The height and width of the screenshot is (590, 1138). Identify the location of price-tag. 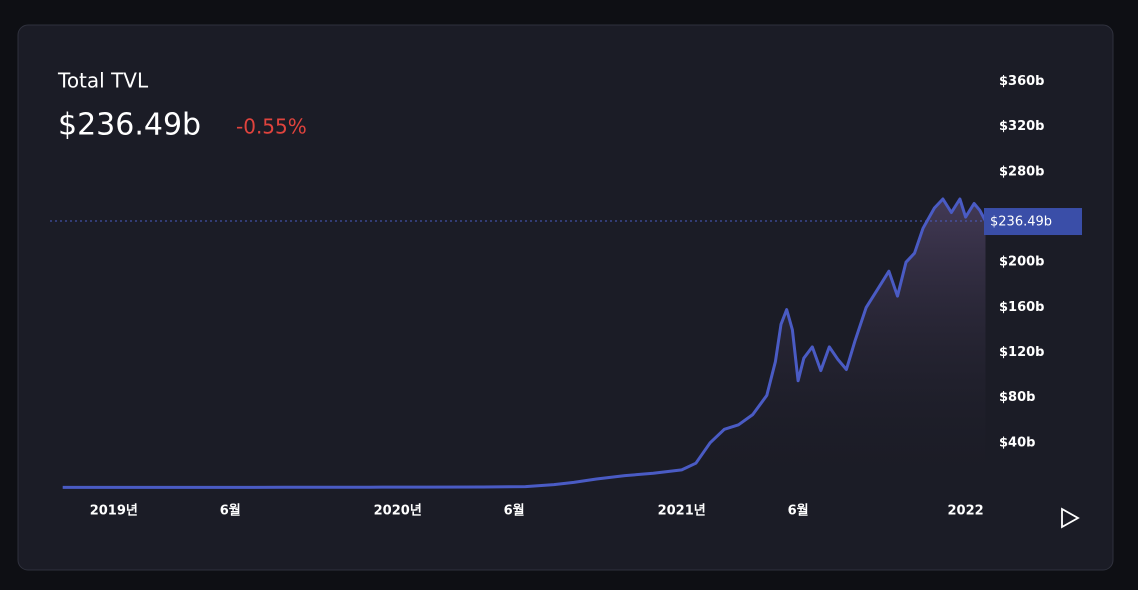
(1033, 222).